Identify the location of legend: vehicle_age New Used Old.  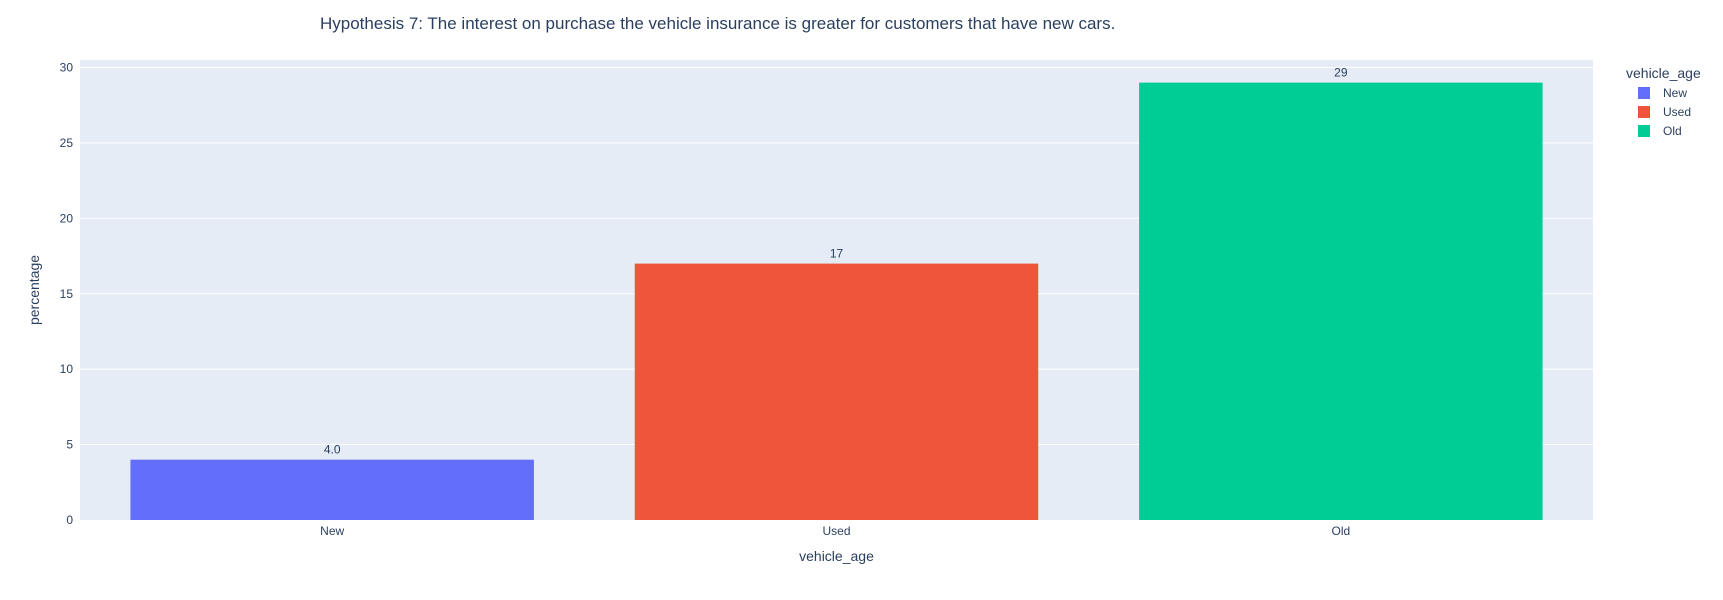
(1663, 101).